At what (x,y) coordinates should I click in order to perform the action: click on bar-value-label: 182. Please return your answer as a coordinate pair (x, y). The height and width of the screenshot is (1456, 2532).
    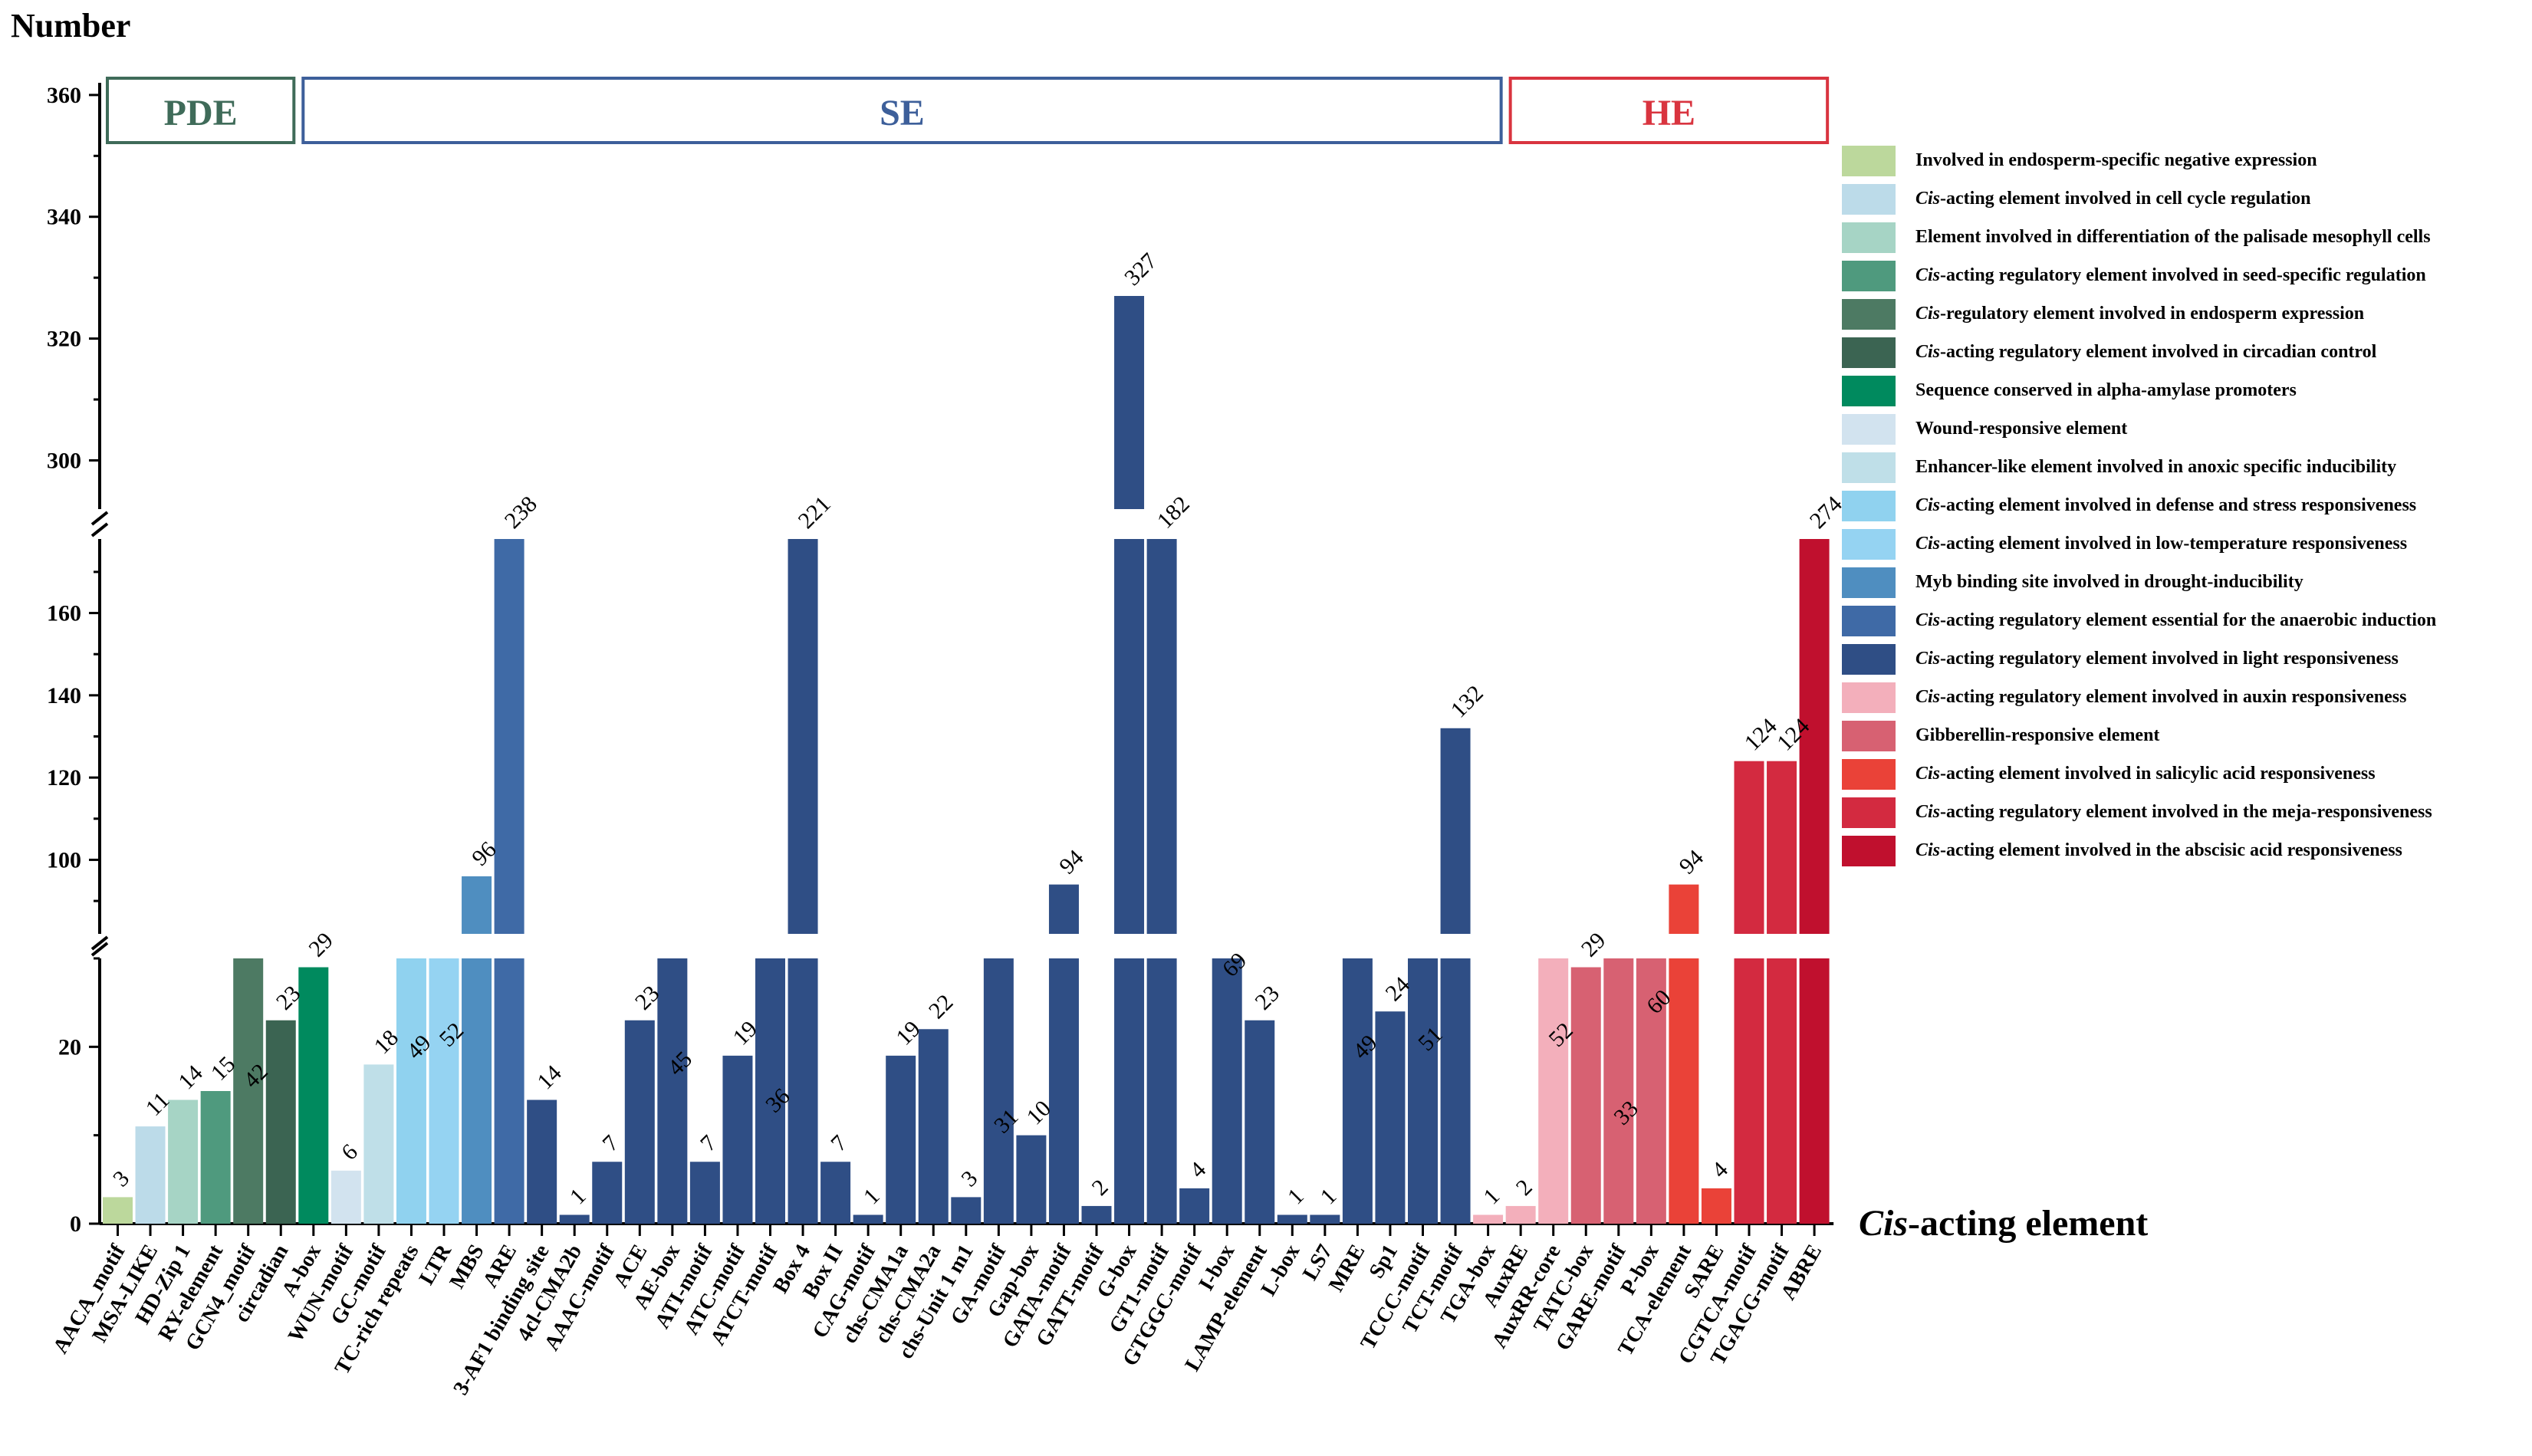
    Looking at the image, I should click on (1174, 512).